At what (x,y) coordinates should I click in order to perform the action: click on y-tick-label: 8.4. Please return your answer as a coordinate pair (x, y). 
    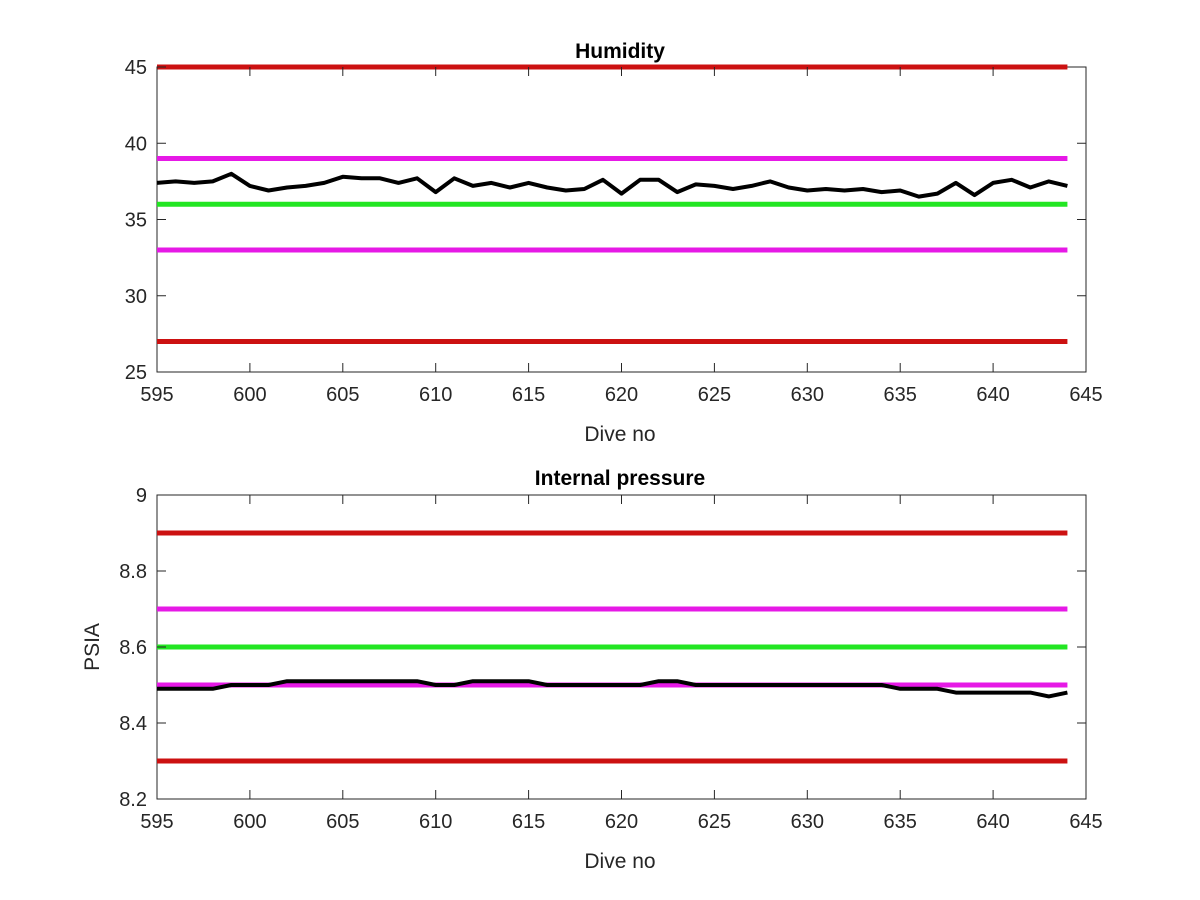
    Looking at the image, I should click on (133, 724).